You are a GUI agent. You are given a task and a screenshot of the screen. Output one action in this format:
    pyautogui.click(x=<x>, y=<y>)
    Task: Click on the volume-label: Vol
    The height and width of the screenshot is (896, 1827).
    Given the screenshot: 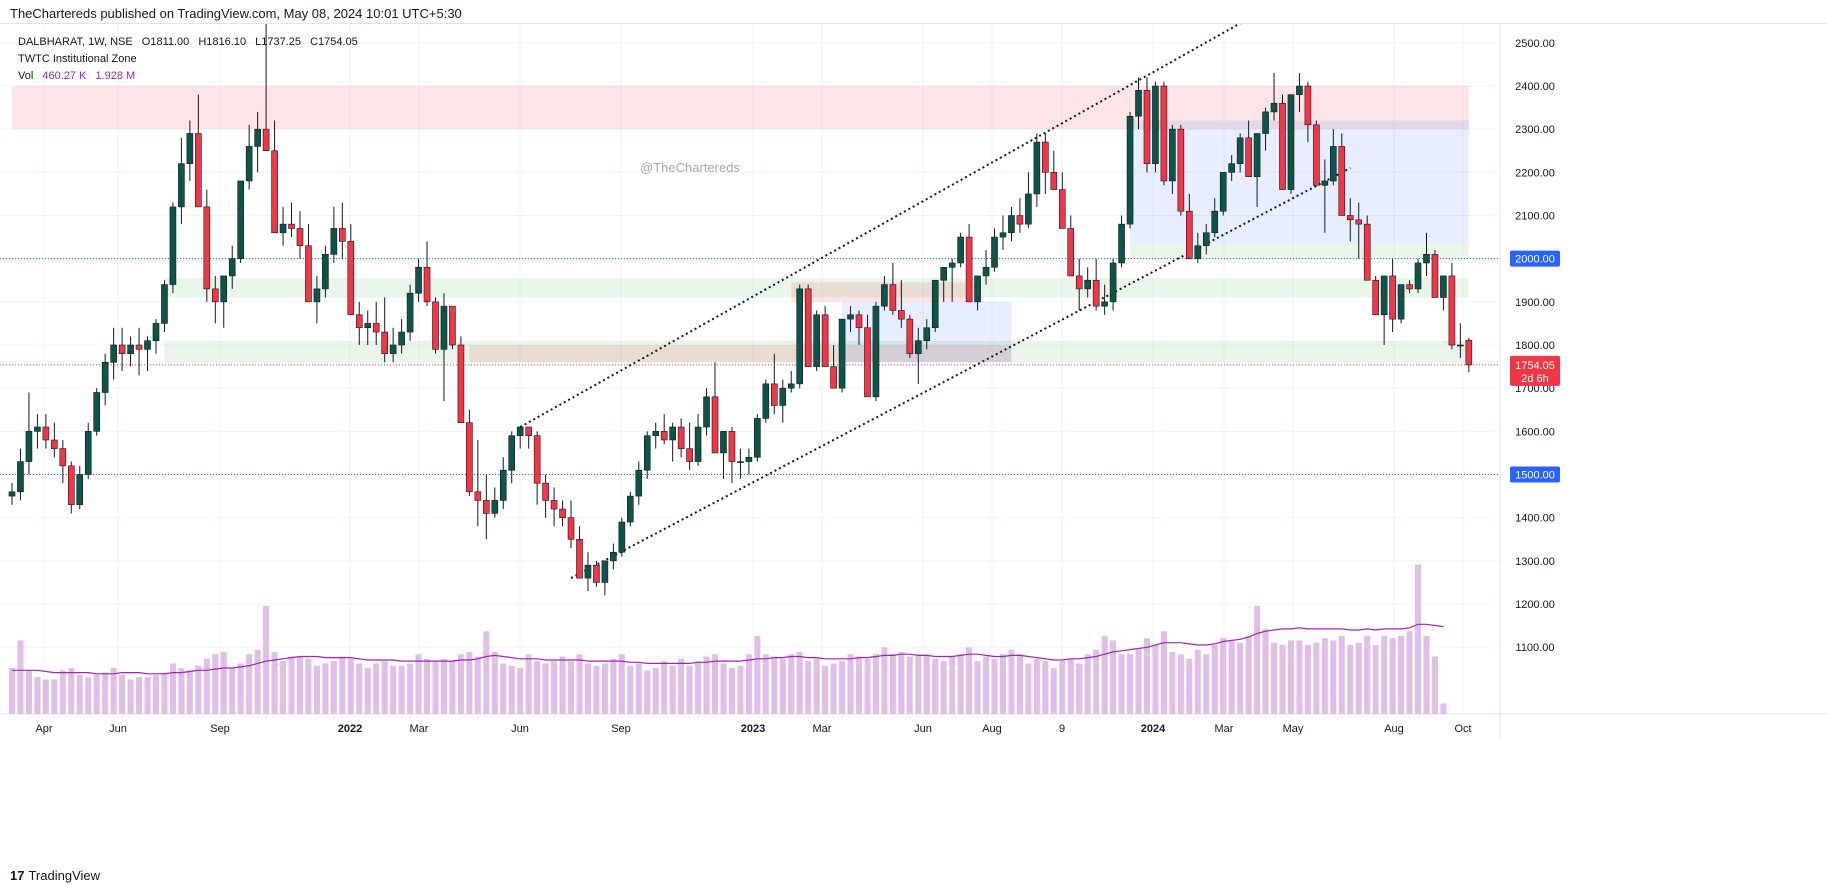 What is the action you would take?
    pyautogui.click(x=26, y=76)
    